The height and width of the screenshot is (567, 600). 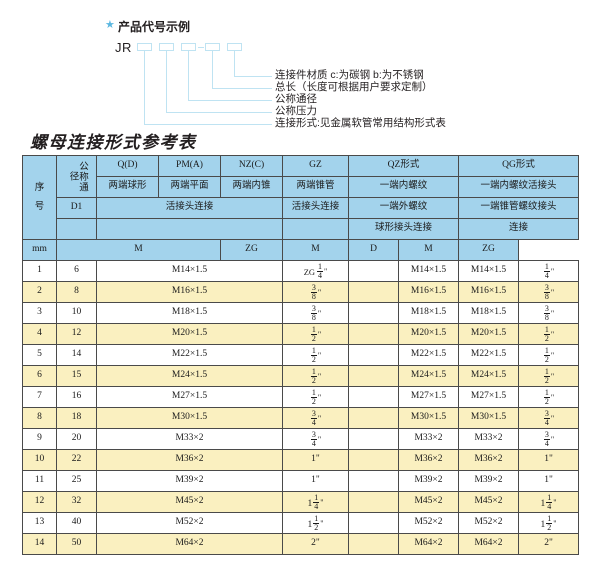 What do you see at coordinates (39, 418) in the screenshot?
I see `cell-seq: 8` at bounding box center [39, 418].